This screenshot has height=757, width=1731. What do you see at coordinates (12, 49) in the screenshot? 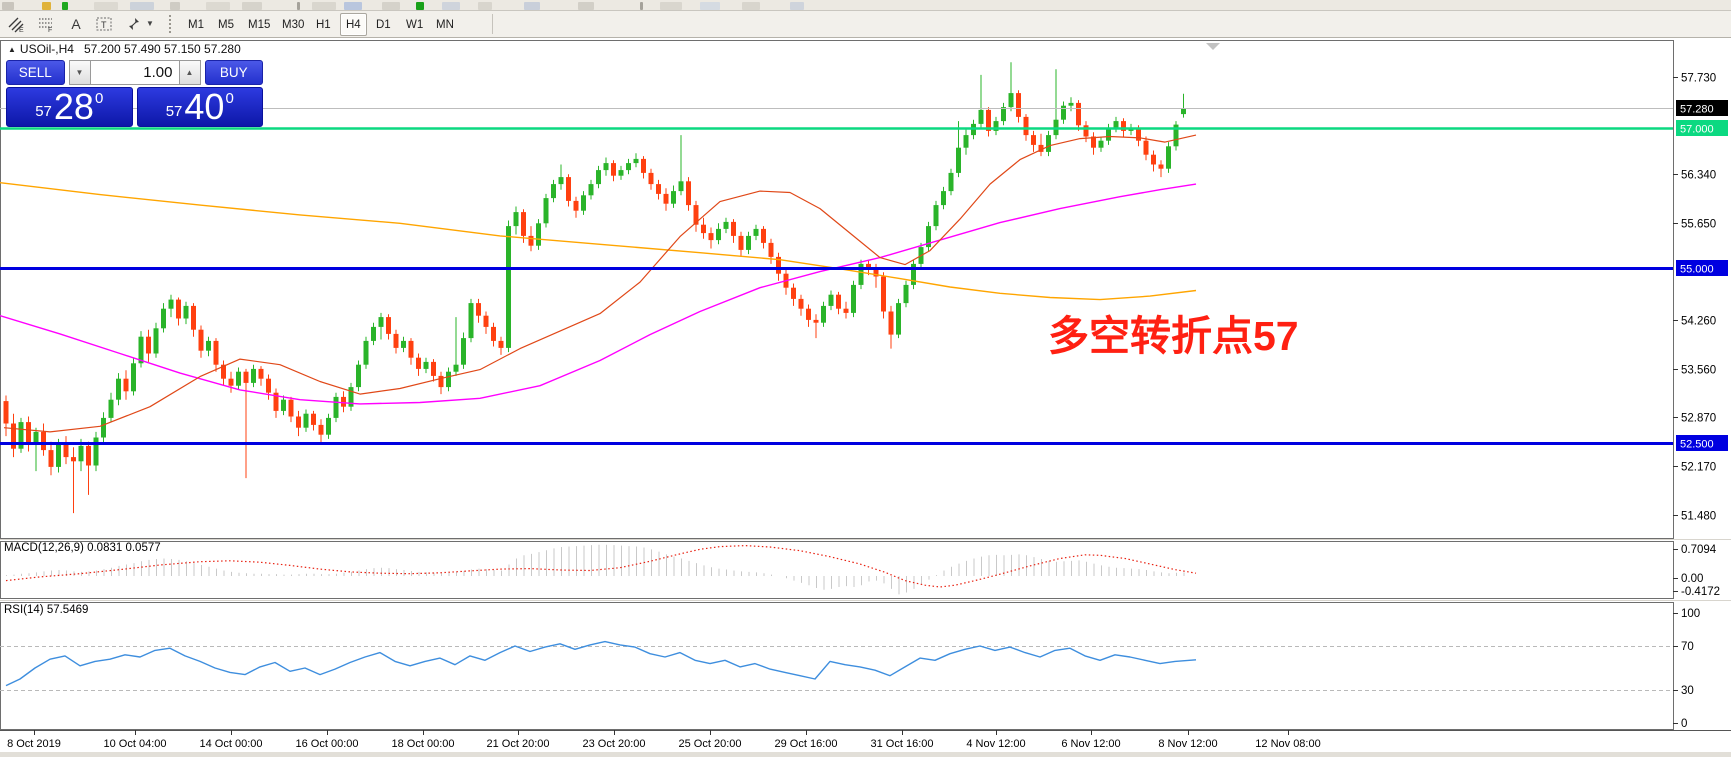
I see `symbol-collapse-icon: ▲` at bounding box center [12, 49].